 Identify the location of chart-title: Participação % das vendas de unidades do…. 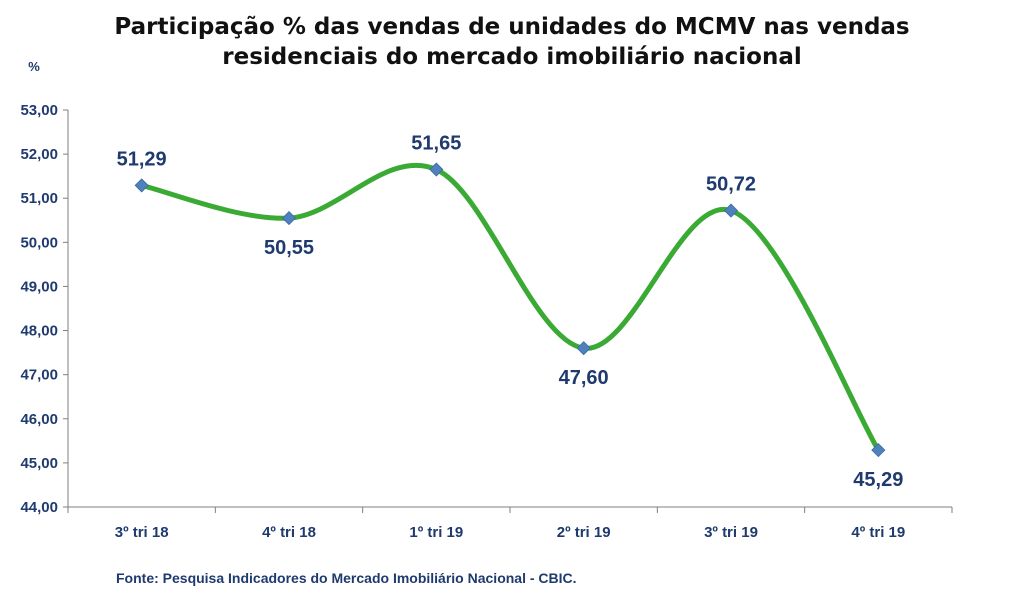
(512, 42).